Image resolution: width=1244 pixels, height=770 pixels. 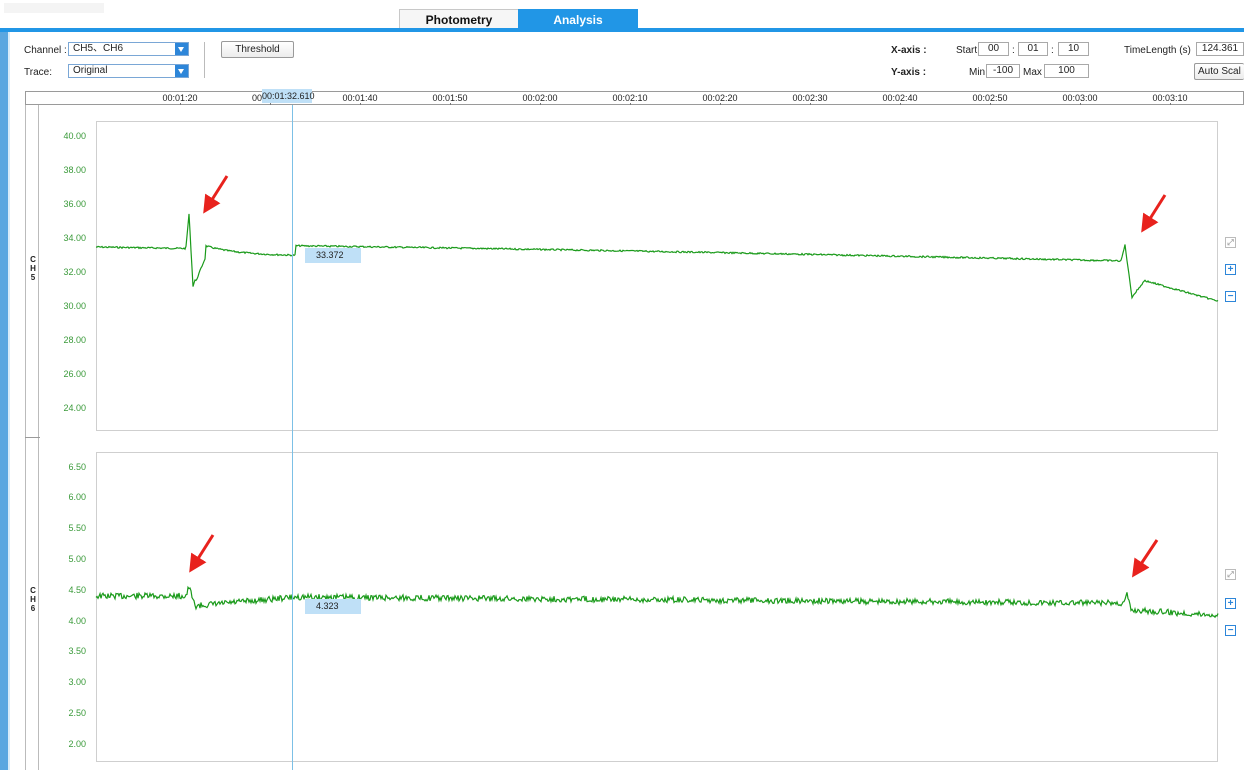 I want to click on start-minutes-input: 01, so click(x=1033, y=49).